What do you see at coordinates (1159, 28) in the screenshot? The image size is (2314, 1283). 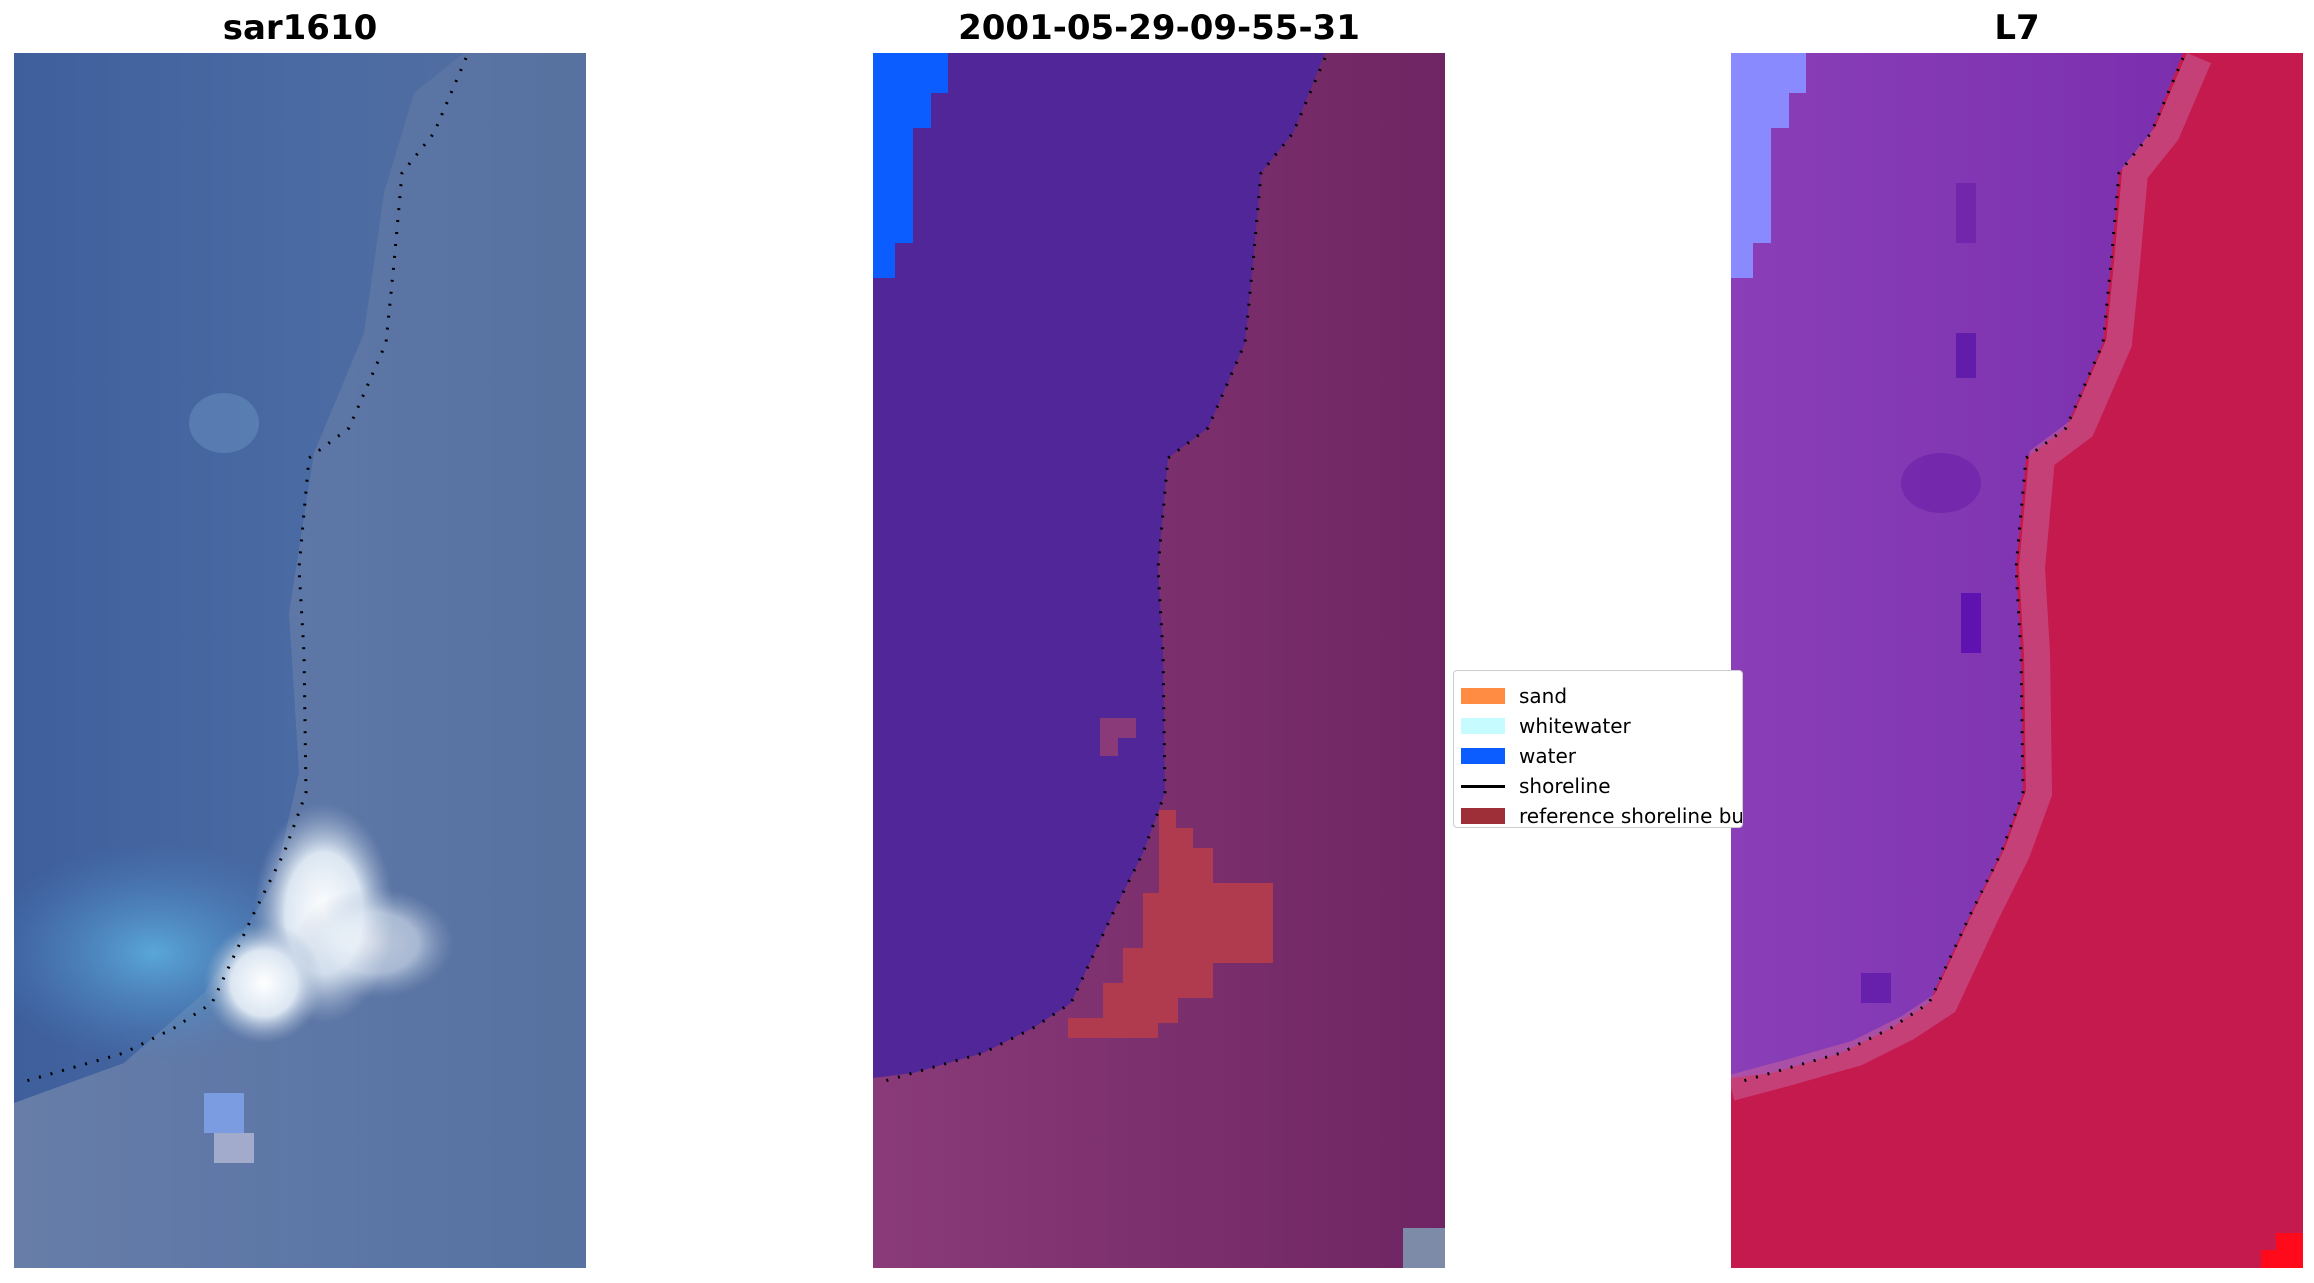 I see `panel-title-classified: 2001-05-29-09-55-31` at bounding box center [1159, 28].